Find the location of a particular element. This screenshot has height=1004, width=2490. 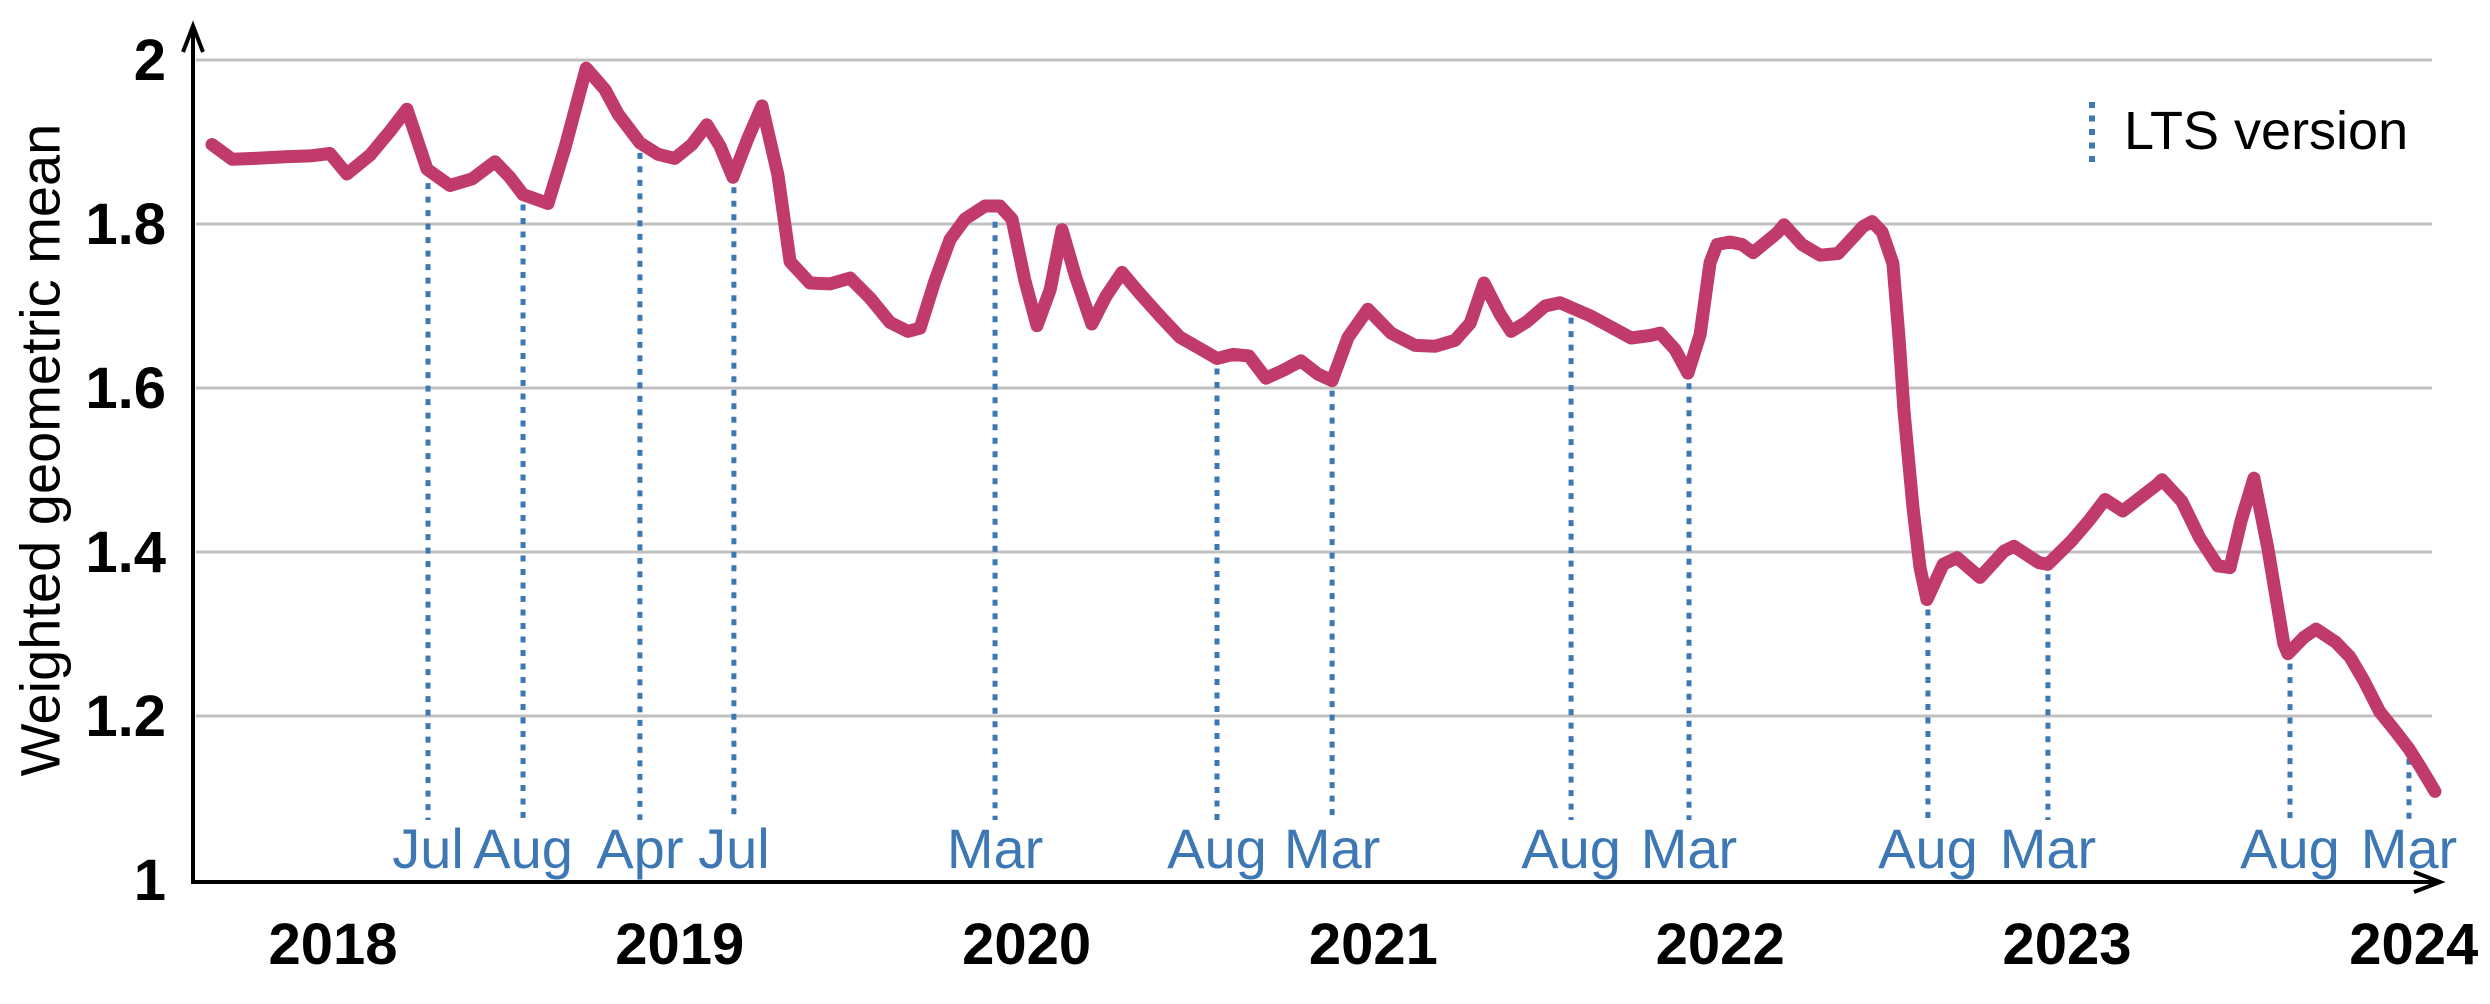

legend-label: LTS version is located at coordinates (2266, 131).